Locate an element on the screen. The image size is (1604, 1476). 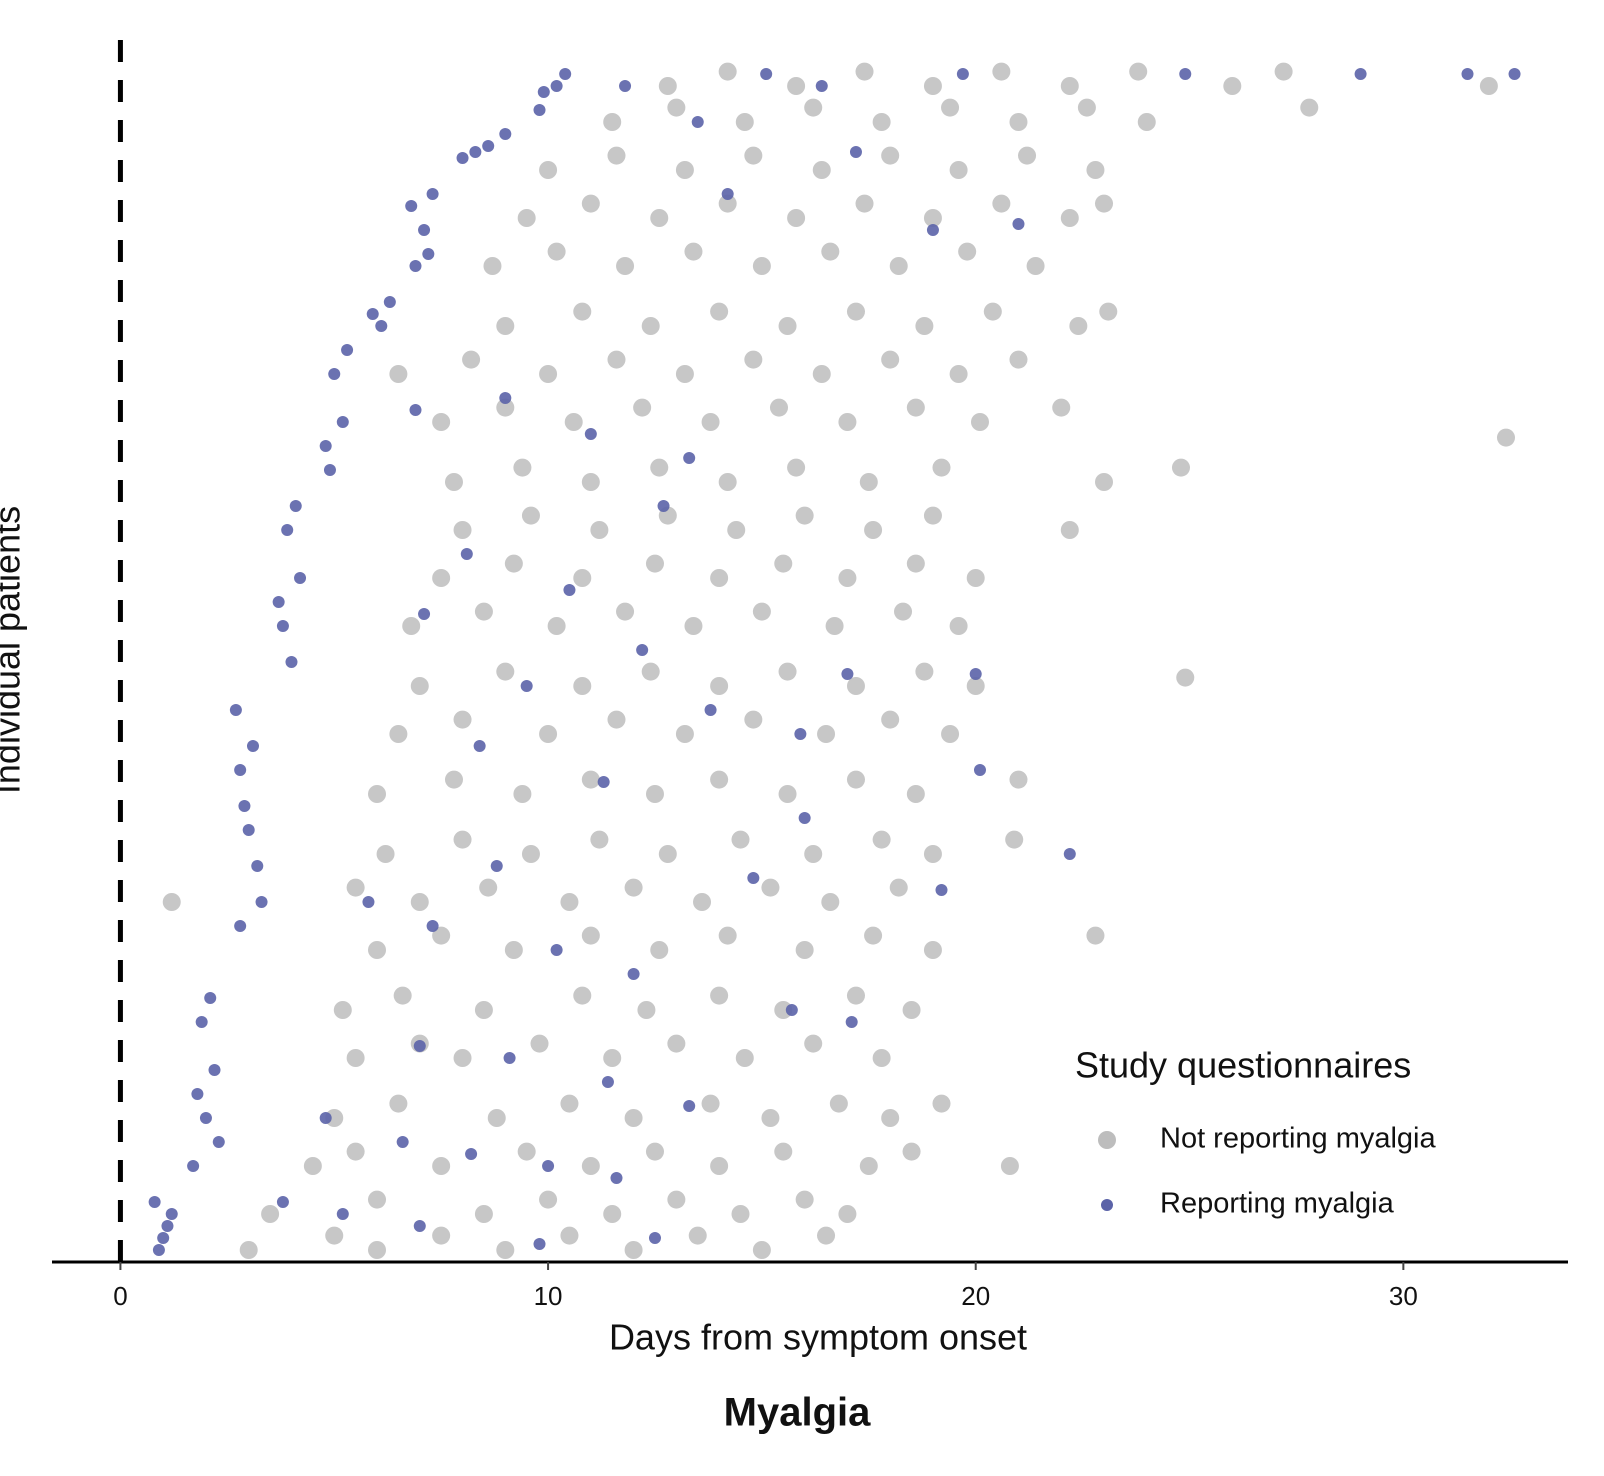
legend-label: Reporting myalgia is located at coordinates (1277, 1204).